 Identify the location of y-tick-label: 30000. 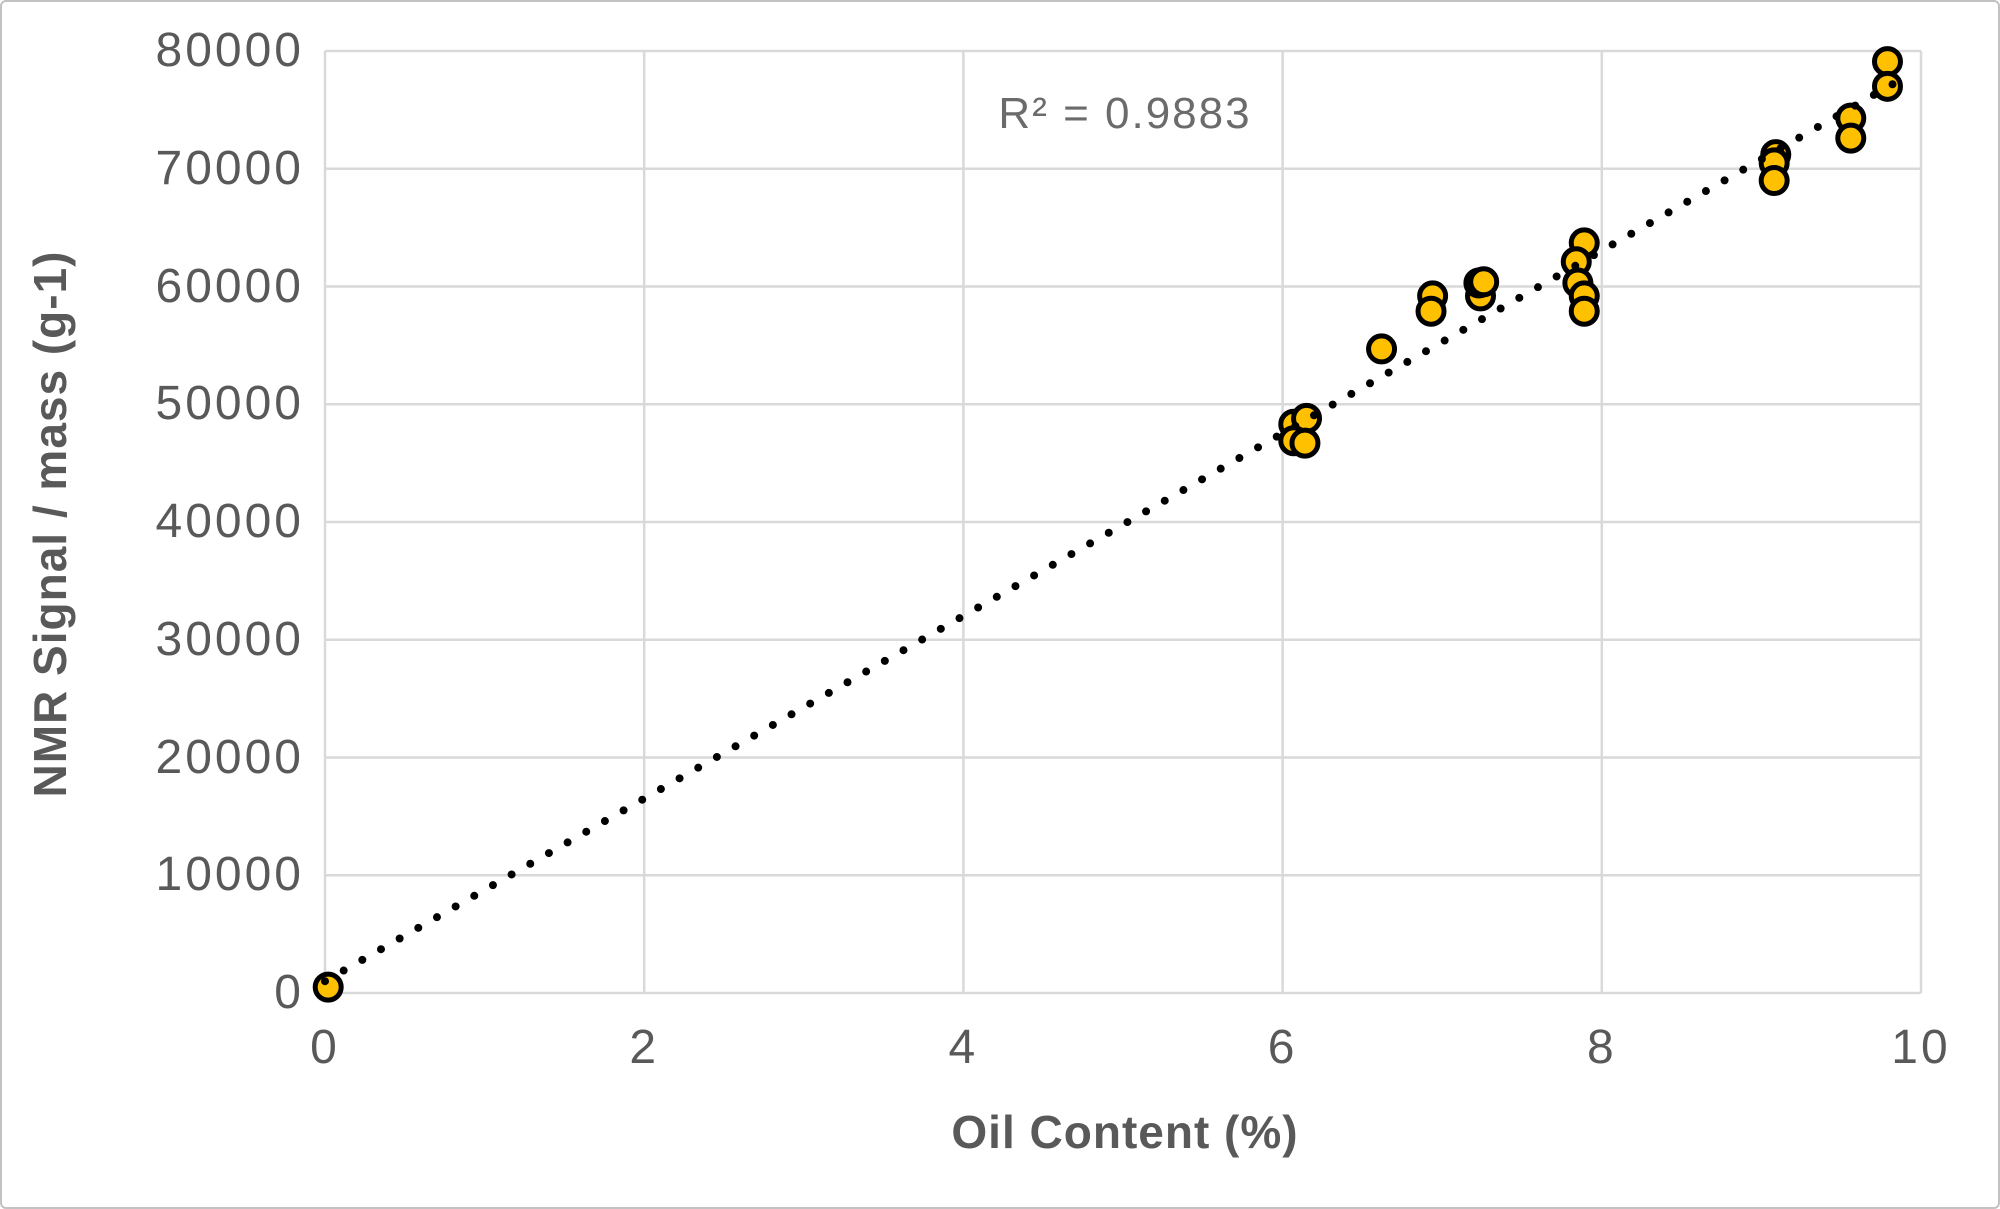
(229, 639).